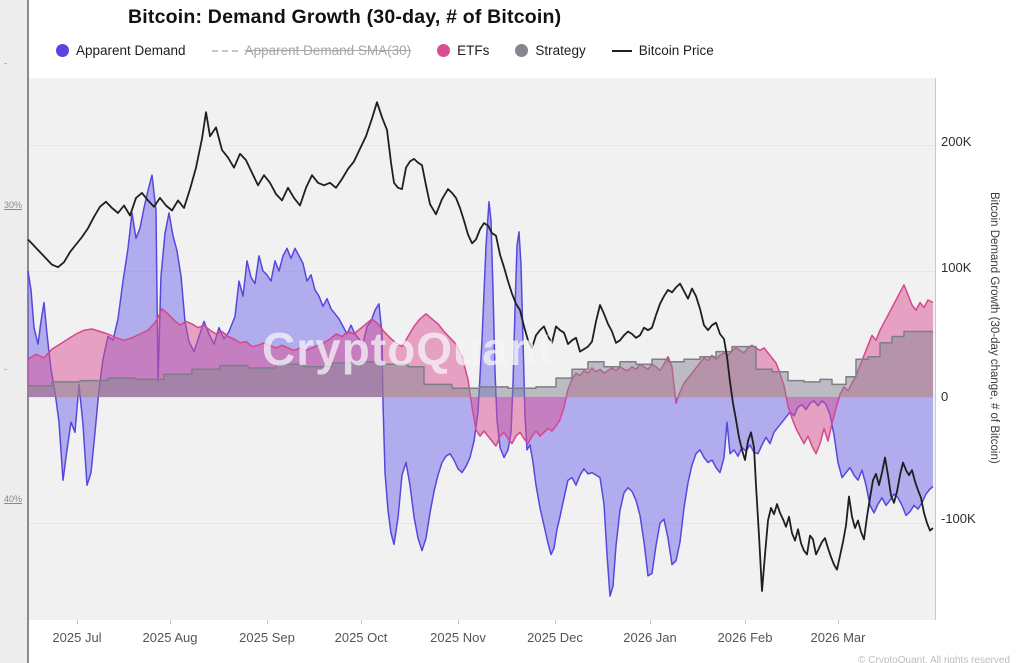 The image size is (1024, 663). Describe the element at coordinates (480, 359) in the screenshot. I see `series-line-strategy` at that location.